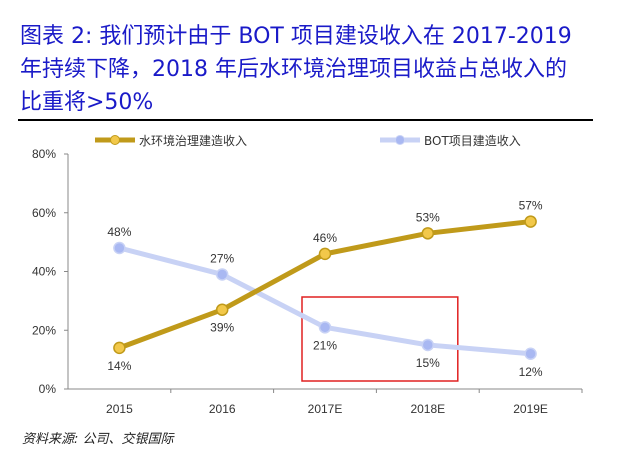  What do you see at coordinates (222, 409) in the screenshot?
I see `x-tick-label: 2016` at bounding box center [222, 409].